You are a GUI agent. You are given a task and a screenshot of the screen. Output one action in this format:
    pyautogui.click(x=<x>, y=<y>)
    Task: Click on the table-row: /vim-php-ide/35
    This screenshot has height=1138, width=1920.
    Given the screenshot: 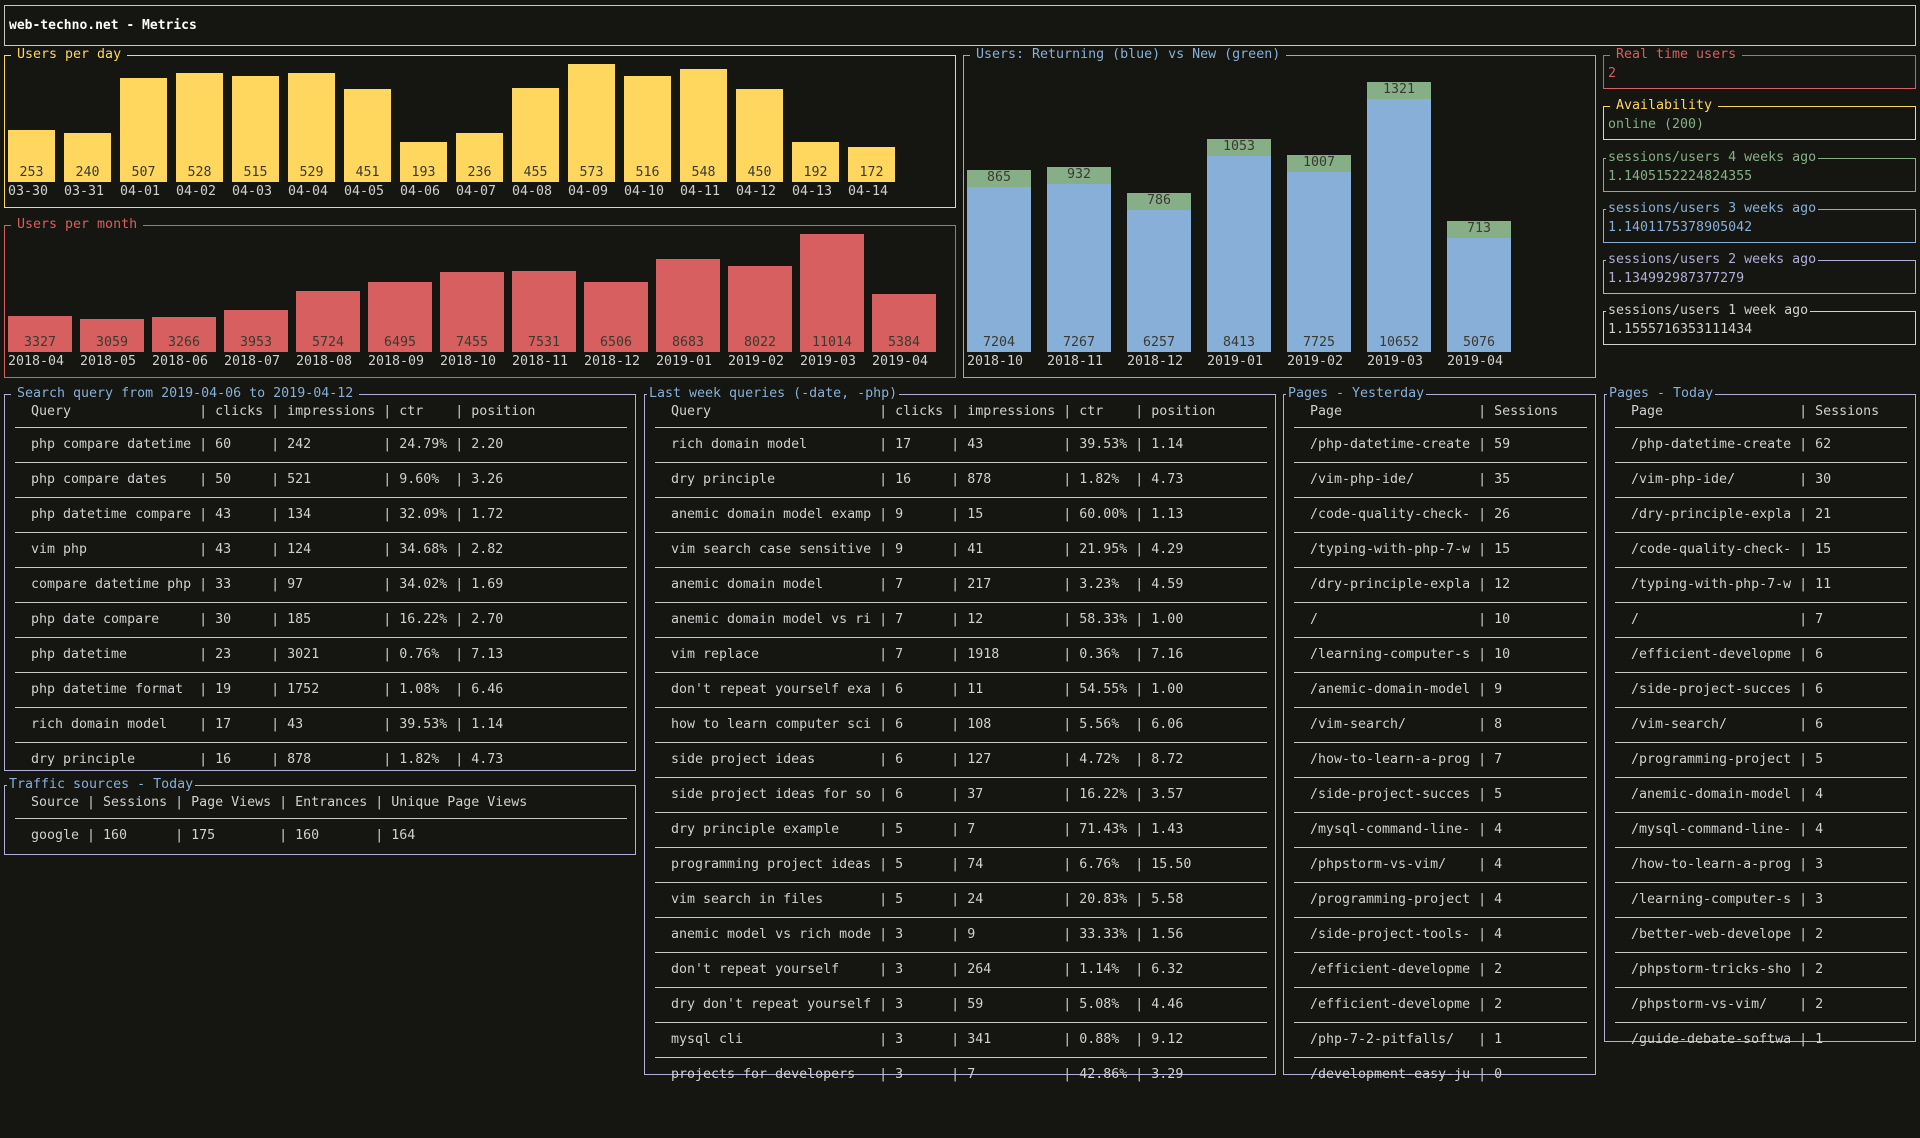 What is the action you would take?
    pyautogui.click(x=1440, y=480)
    